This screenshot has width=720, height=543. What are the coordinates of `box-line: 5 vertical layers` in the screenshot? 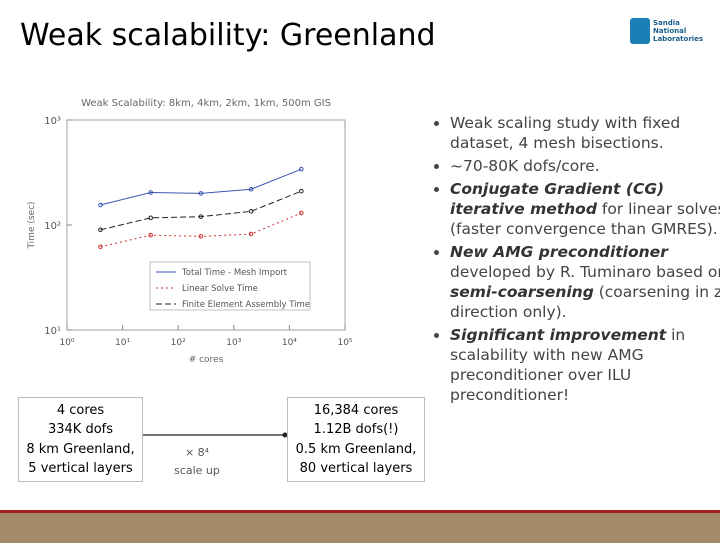 It's located at (80, 468).